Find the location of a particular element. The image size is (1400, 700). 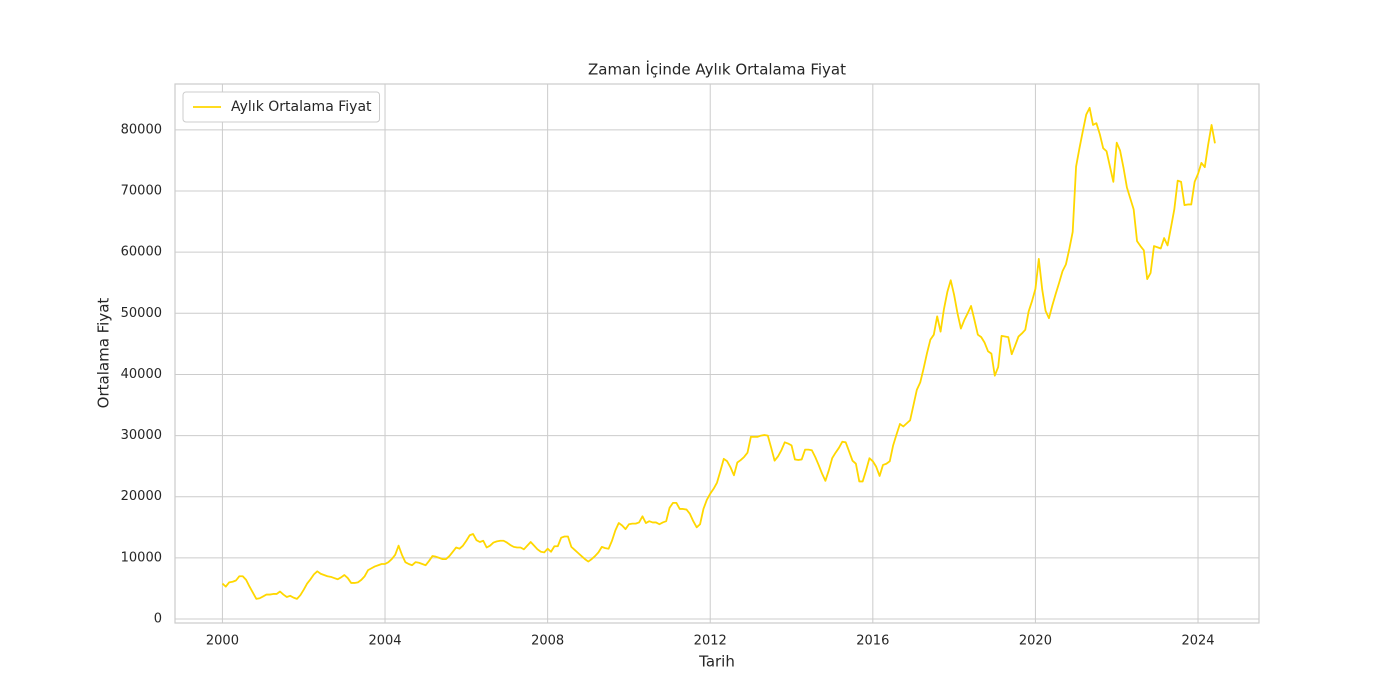

legend: Aylık Ortalama Fiyat is located at coordinates (281, 107).